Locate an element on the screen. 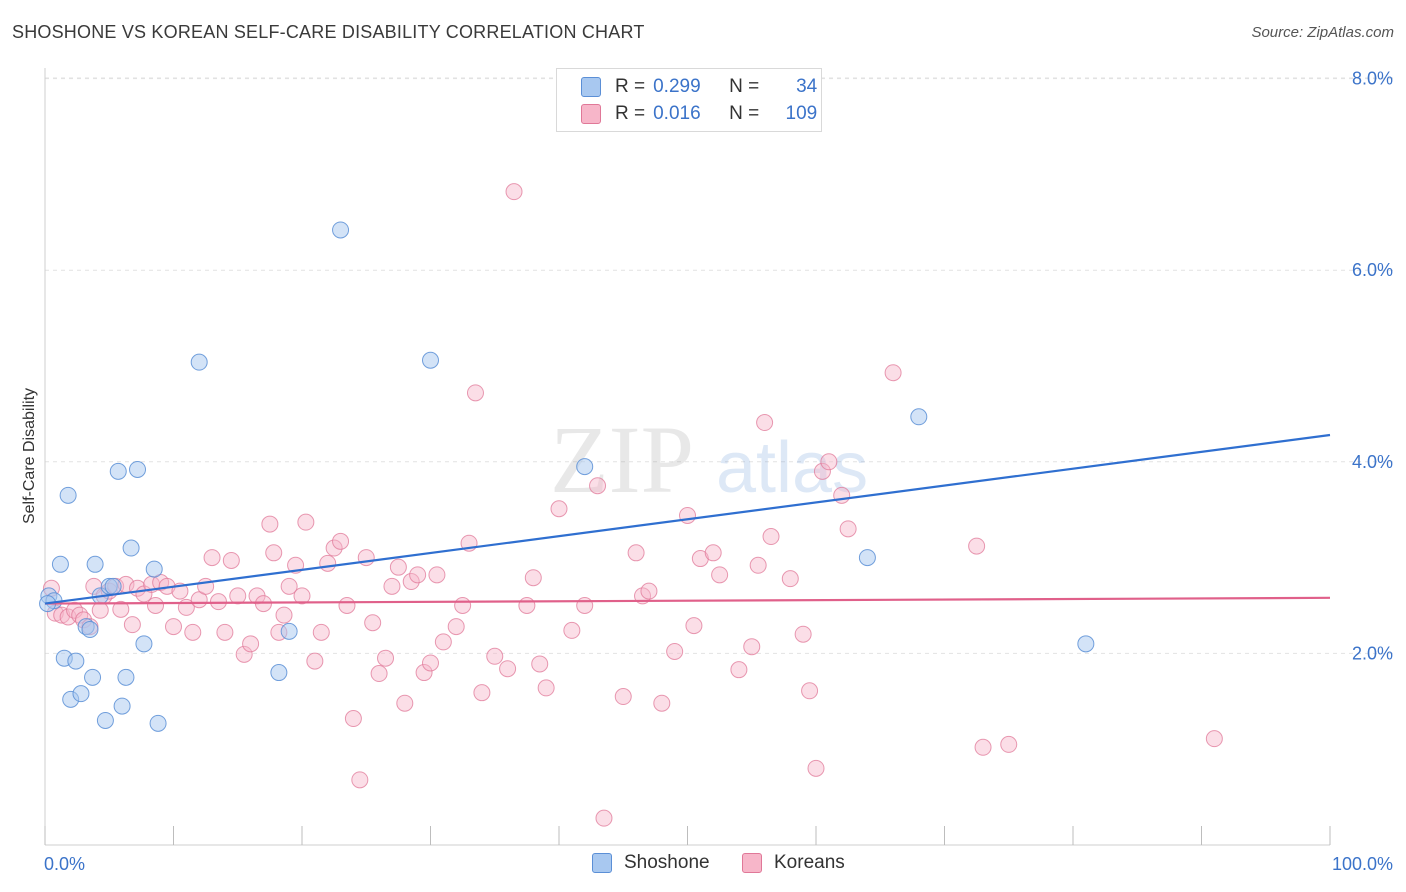 This screenshot has width=1406, height=892. bottom-legend-label-shoshone: Shoshone is located at coordinates (667, 862).